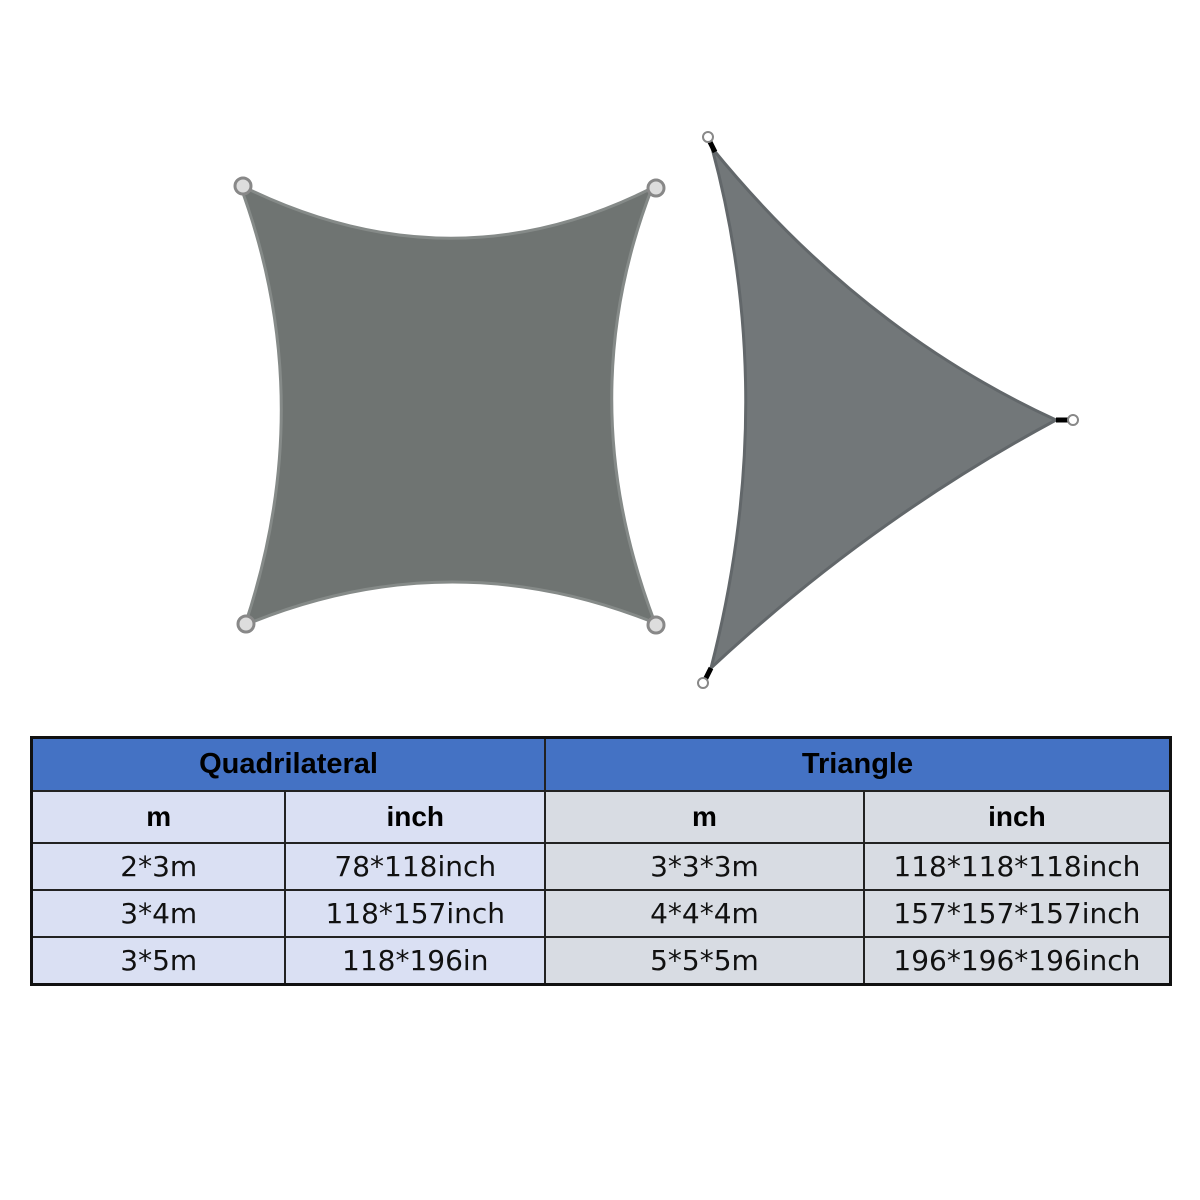 The height and width of the screenshot is (1200, 1200). I want to click on table-cell: 5*5*5m, so click(704, 961).